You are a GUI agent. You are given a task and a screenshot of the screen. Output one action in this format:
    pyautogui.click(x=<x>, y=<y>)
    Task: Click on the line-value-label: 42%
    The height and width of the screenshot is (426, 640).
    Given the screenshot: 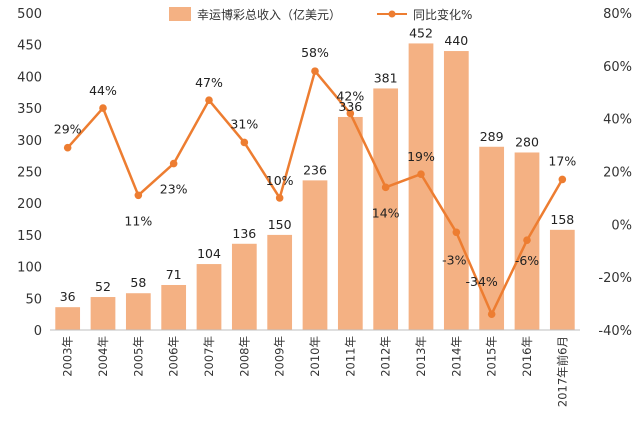 What is the action you would take?
    pyautogui.click(x=350, y=95)
    